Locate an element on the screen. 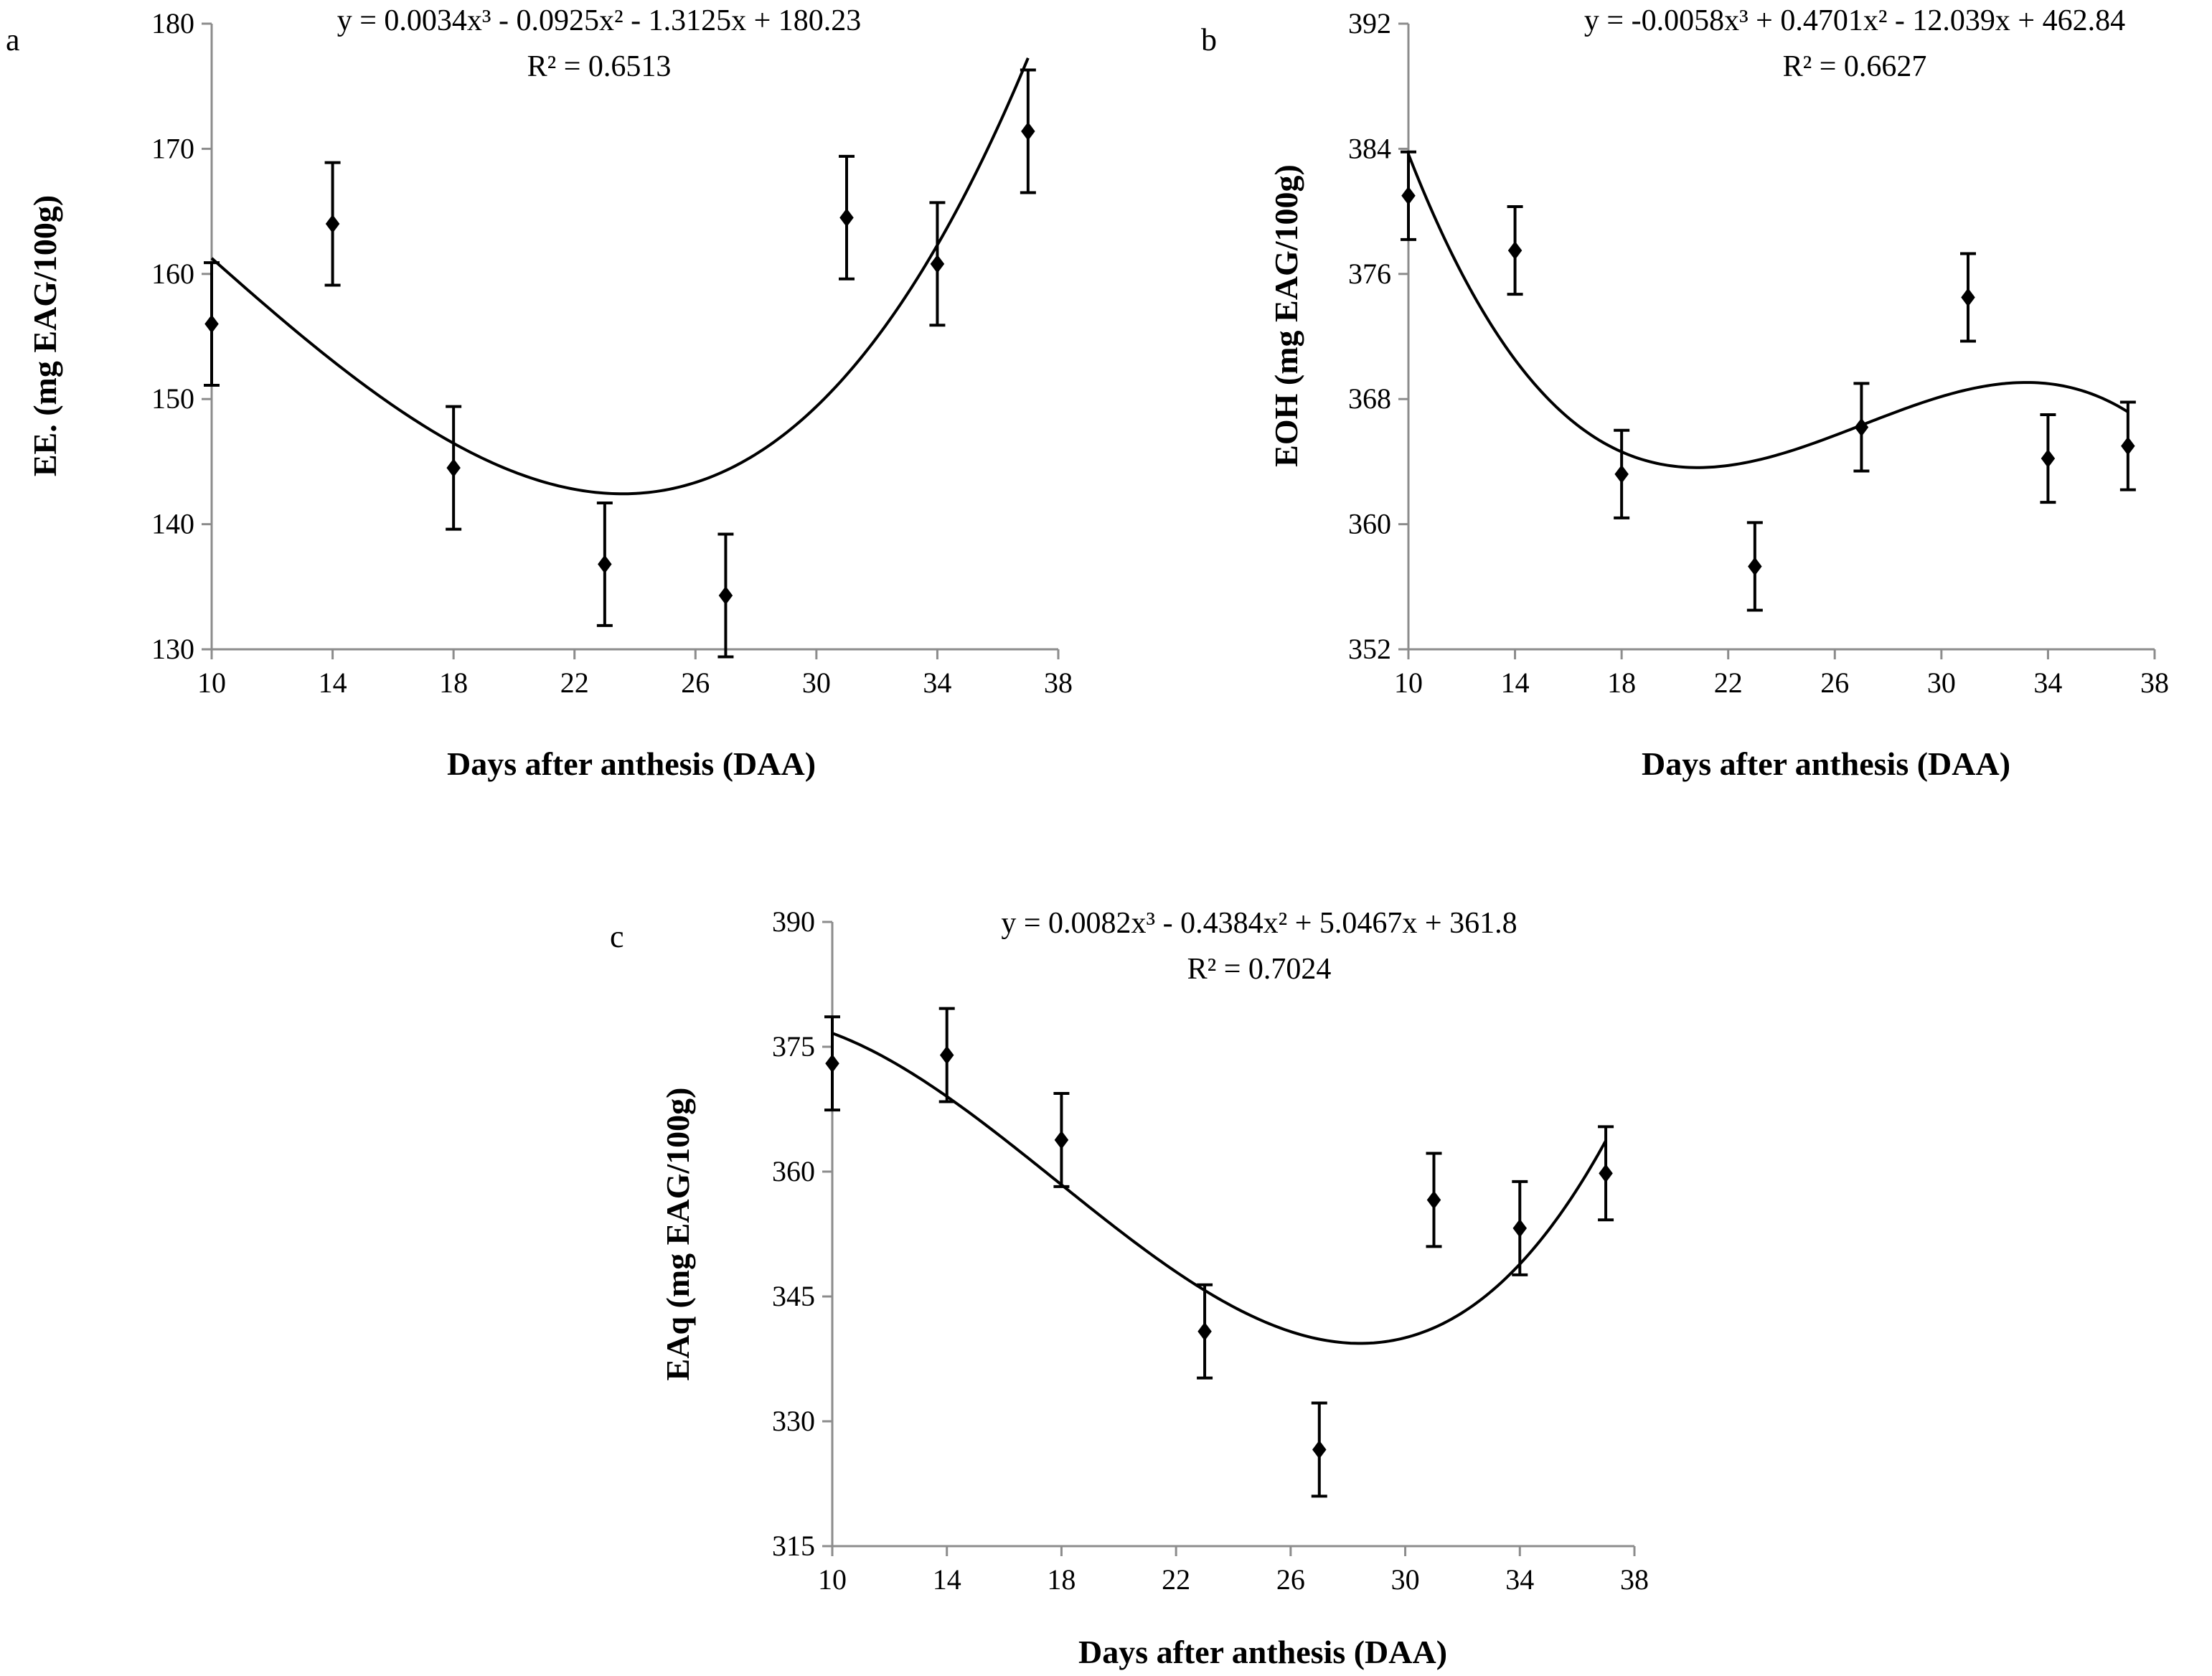 The image size is (2212, 1676). y-axis-title-c: EAq (mg EAG/100g) is located at coordinates (678, 1235).